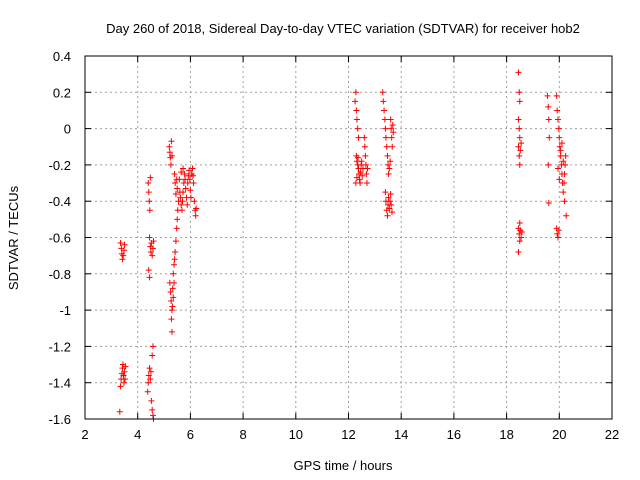 The width and height of the screenshot is (640, 480). I want to click on y-tick-label: -1, so click(65, 310).